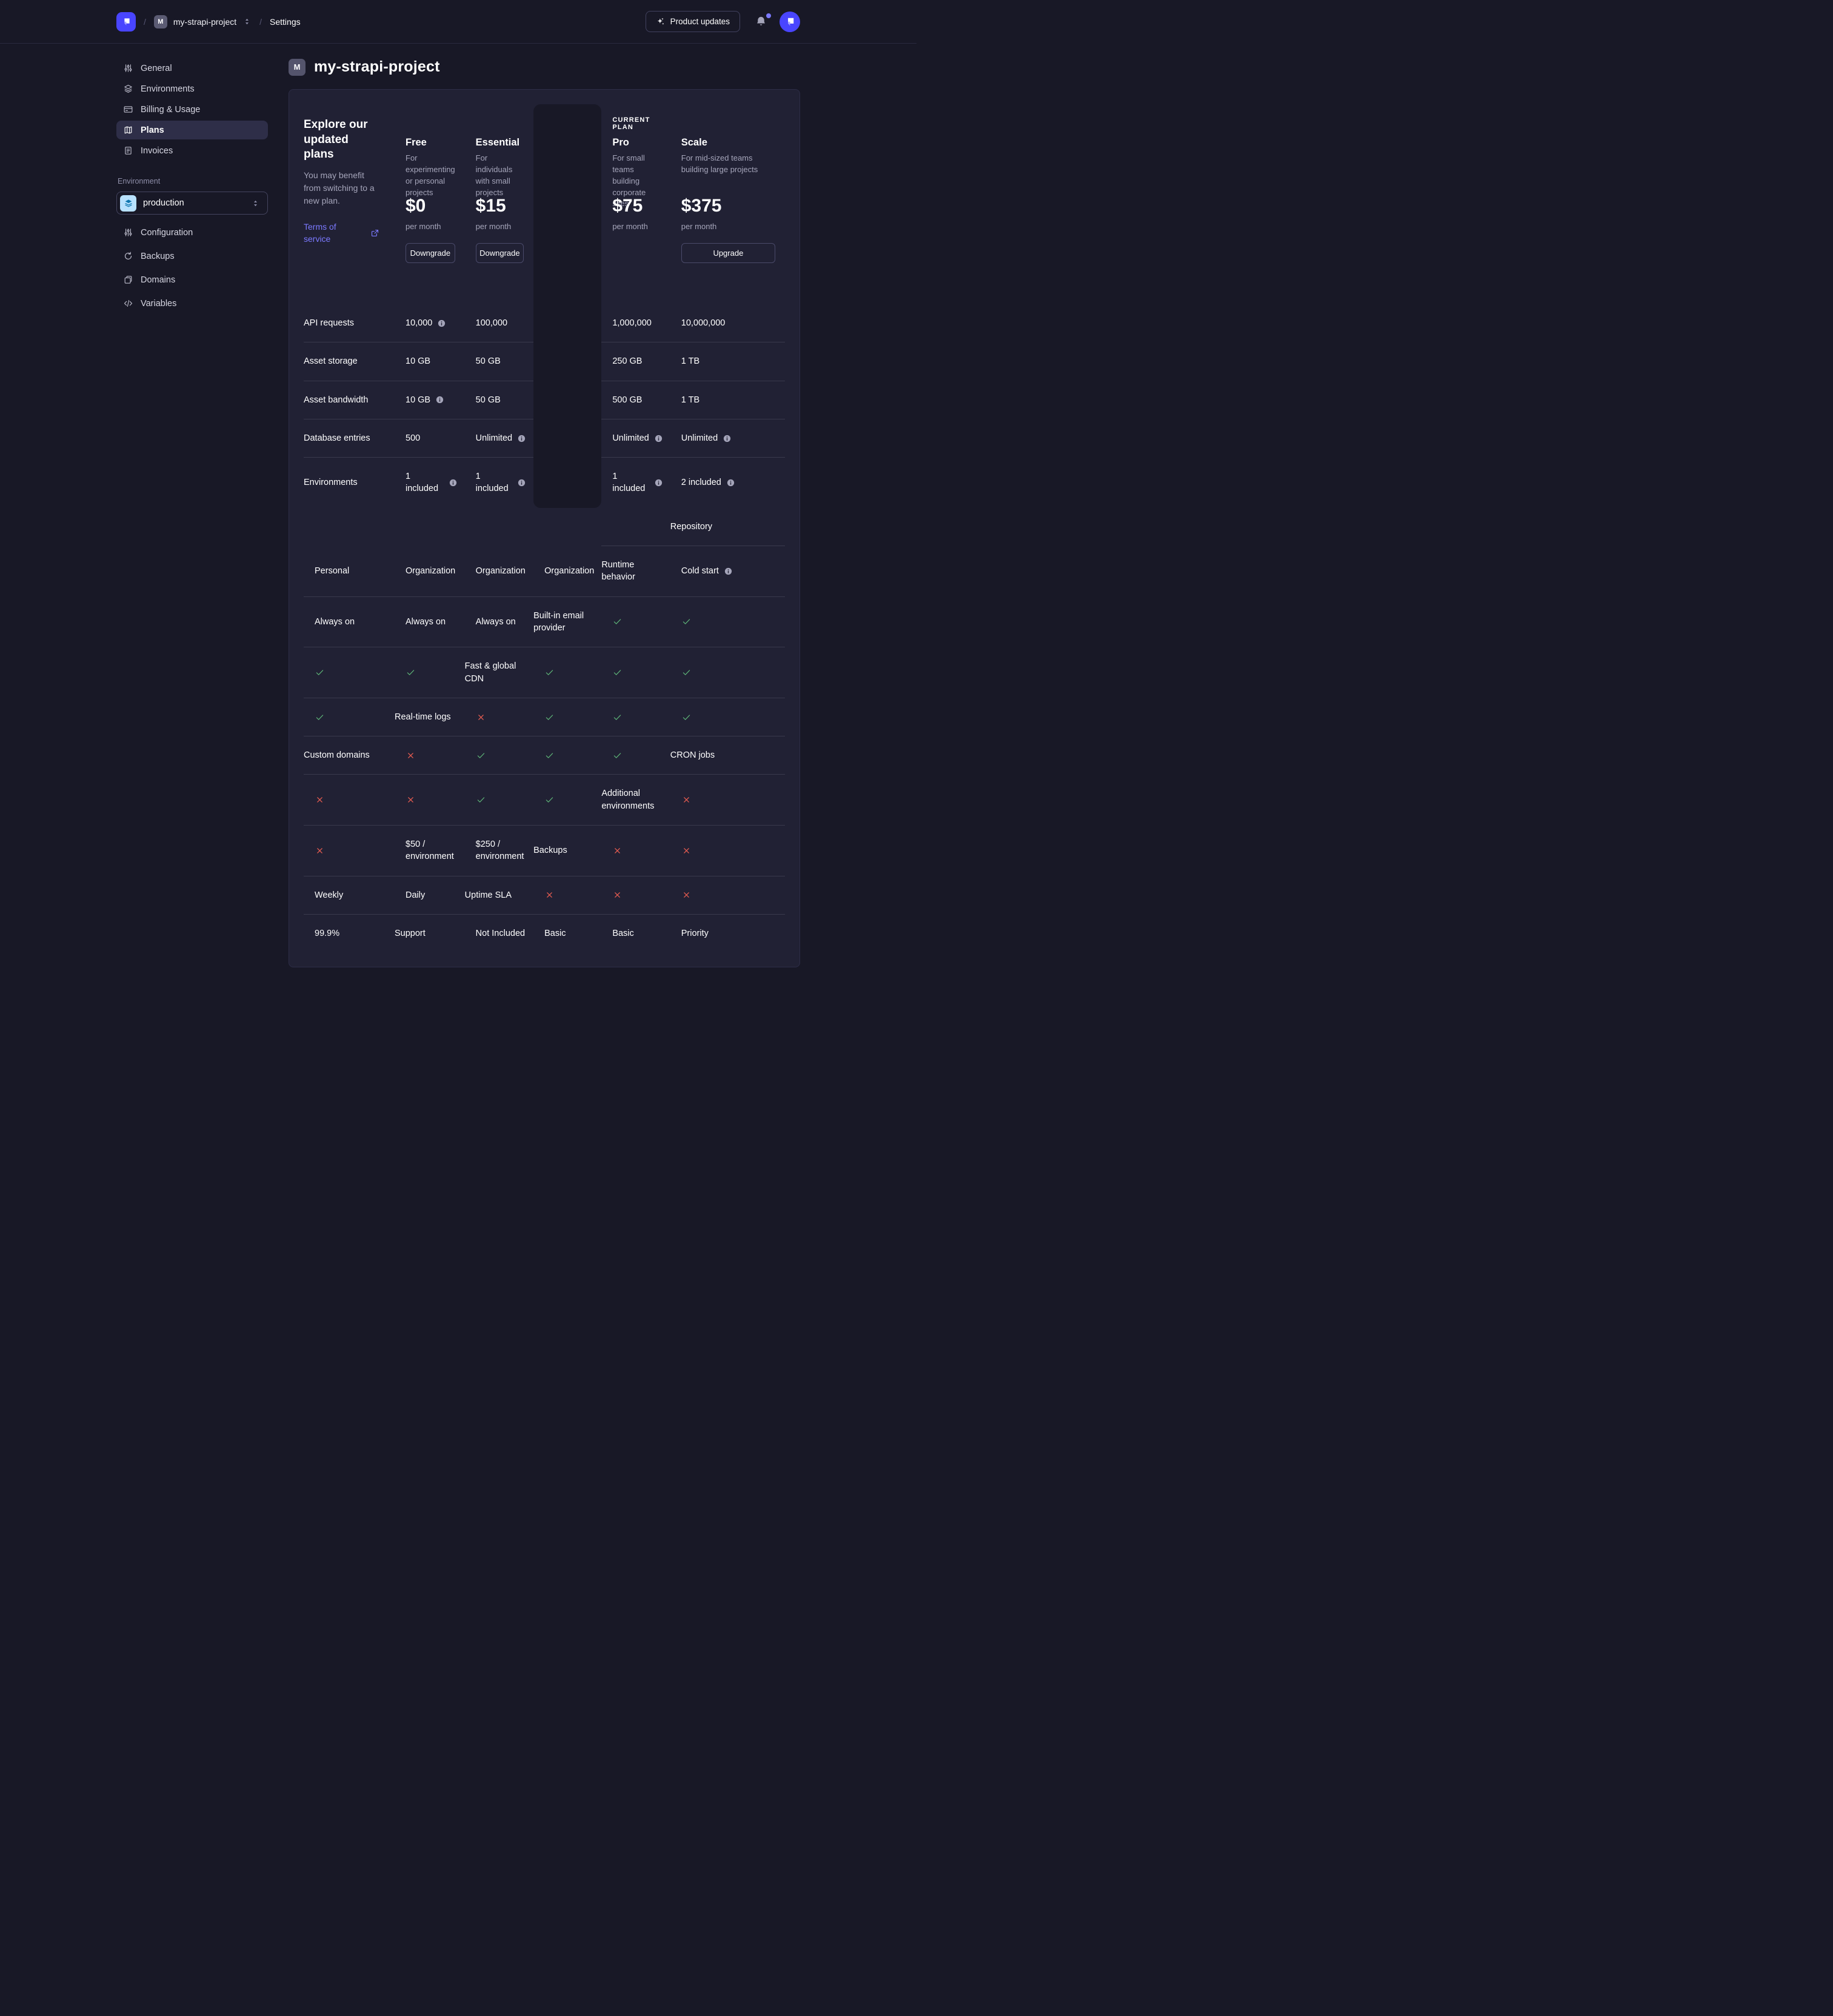  What do you see at coordinates (349, 399) in the screenshot?
I see `feature-row-label: Asset bandwidth` at bounding box center [349, 399].